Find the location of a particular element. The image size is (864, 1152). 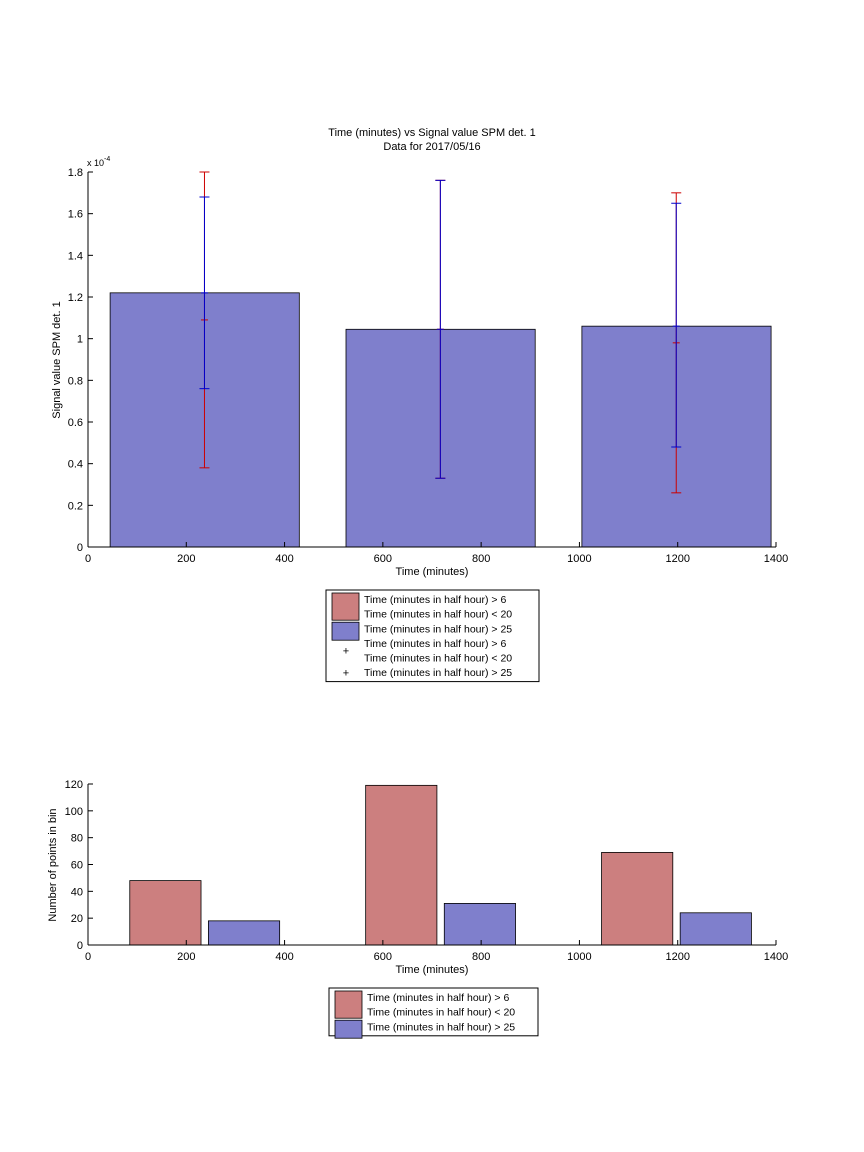

chart2-legend-label-0-1: Time (minutes in half hour) < 20 is located at coordinates (441, 1013).